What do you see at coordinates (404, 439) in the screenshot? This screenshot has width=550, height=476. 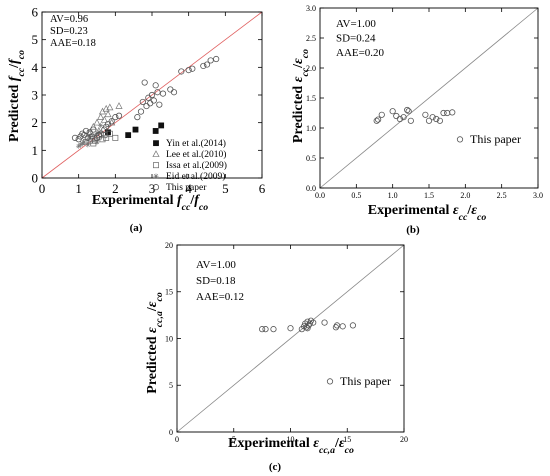 I see `x-tick-label: 20` at bounding box center [404, 439].